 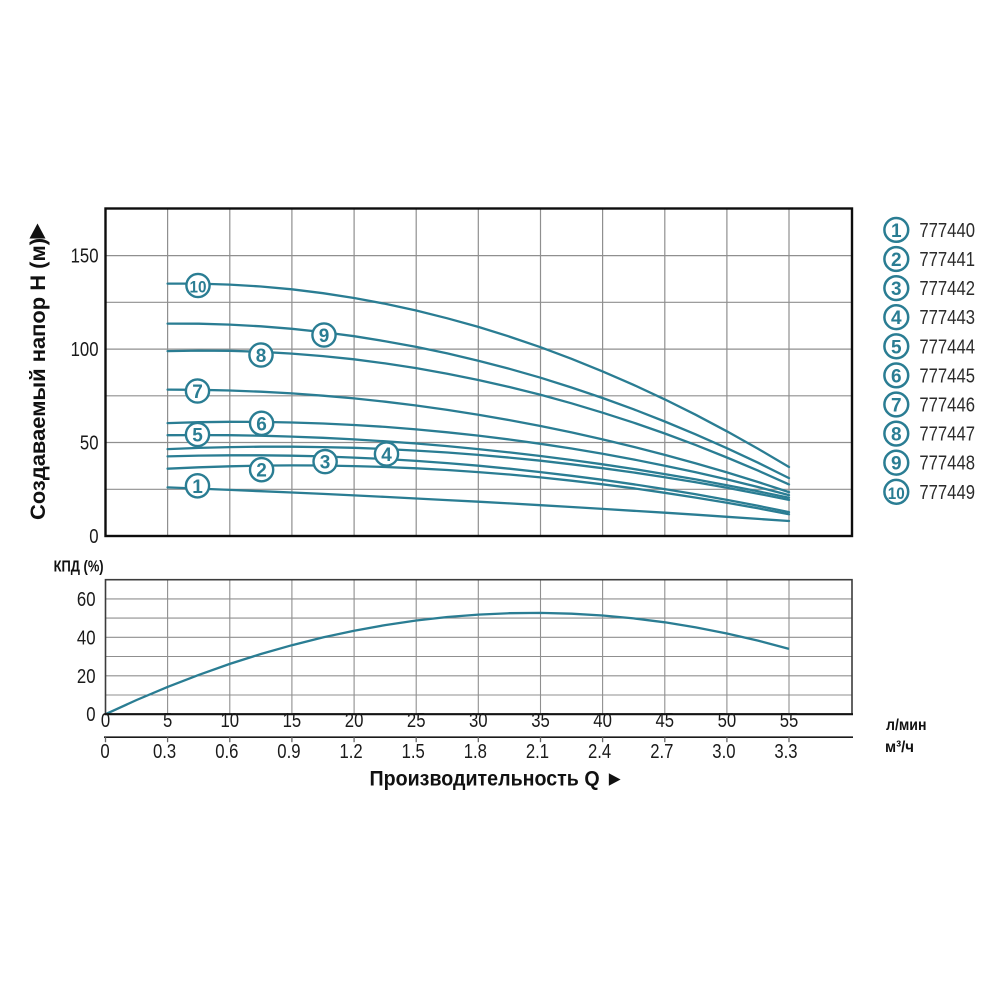 What do you see at coordinates (785, 752) in the screenshot?
I see `svg-text: 3.3` at bounding box center [785, 752].